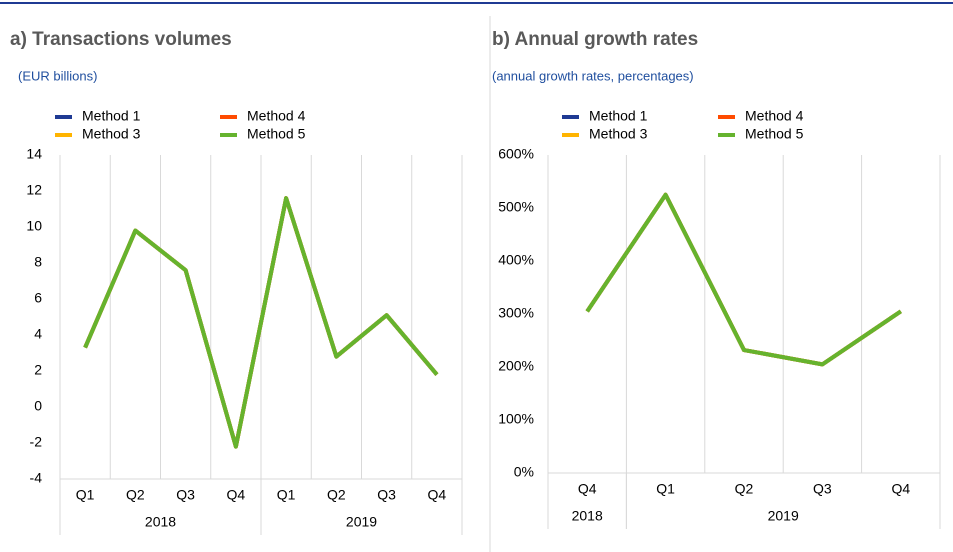 The width and height of the screenshot is (953, 552). Describe the element at coordinates (38, 298) in the screenshot. I see `y-tick-label: 6` at that location.